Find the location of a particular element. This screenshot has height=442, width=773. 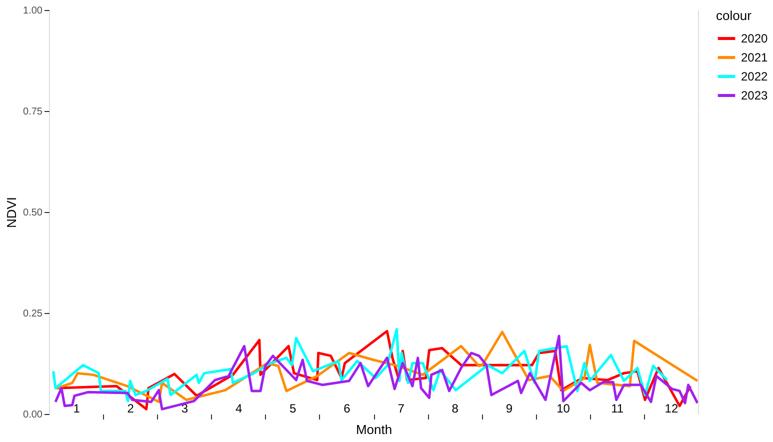

x-tick-label: 10 is located at coordinates (563, 409).